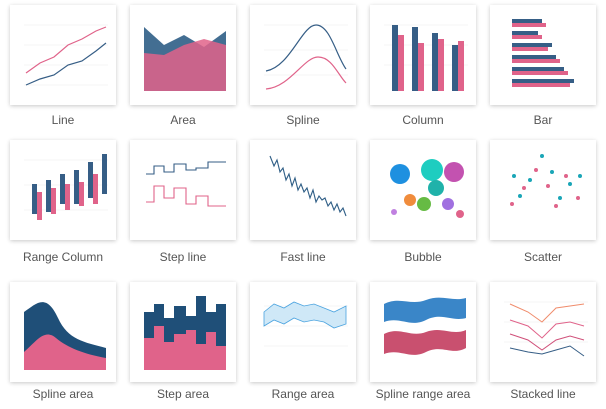 Image resolution: width=606 pixels, height=409 pixels. Describe the element at coordinates (303, 394) in the screenshot. I see `chart-type-label: Range area` at that location.